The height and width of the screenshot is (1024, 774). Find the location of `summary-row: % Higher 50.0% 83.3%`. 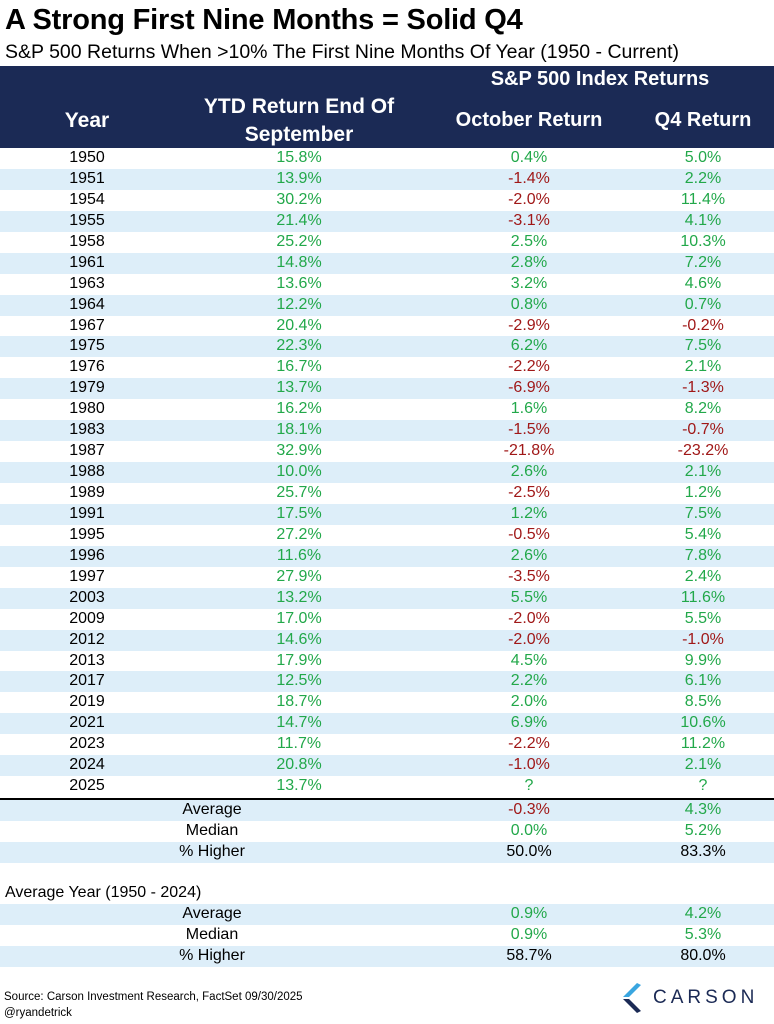

summary-row: % Higher 50.0% 83.3% is located at coordinates (387, 852).